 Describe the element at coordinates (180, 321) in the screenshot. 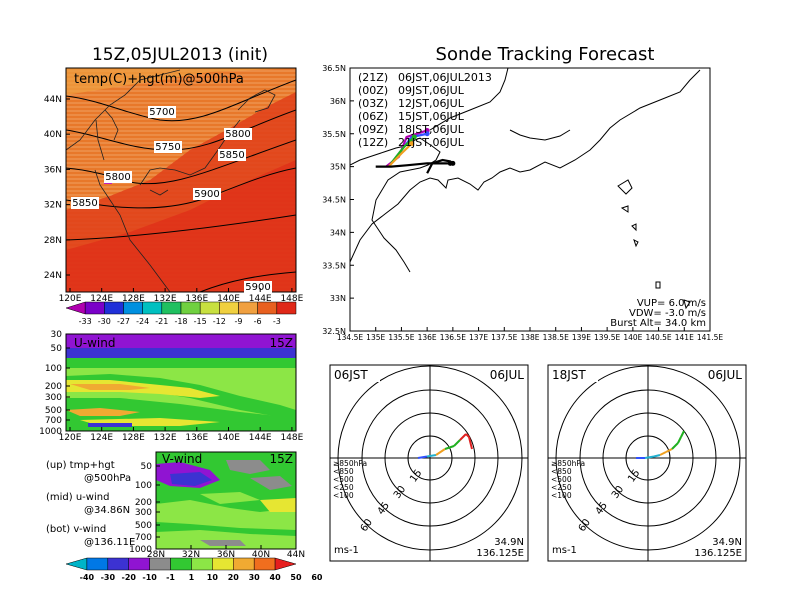

I see `colorbar-label: -18` at that location.